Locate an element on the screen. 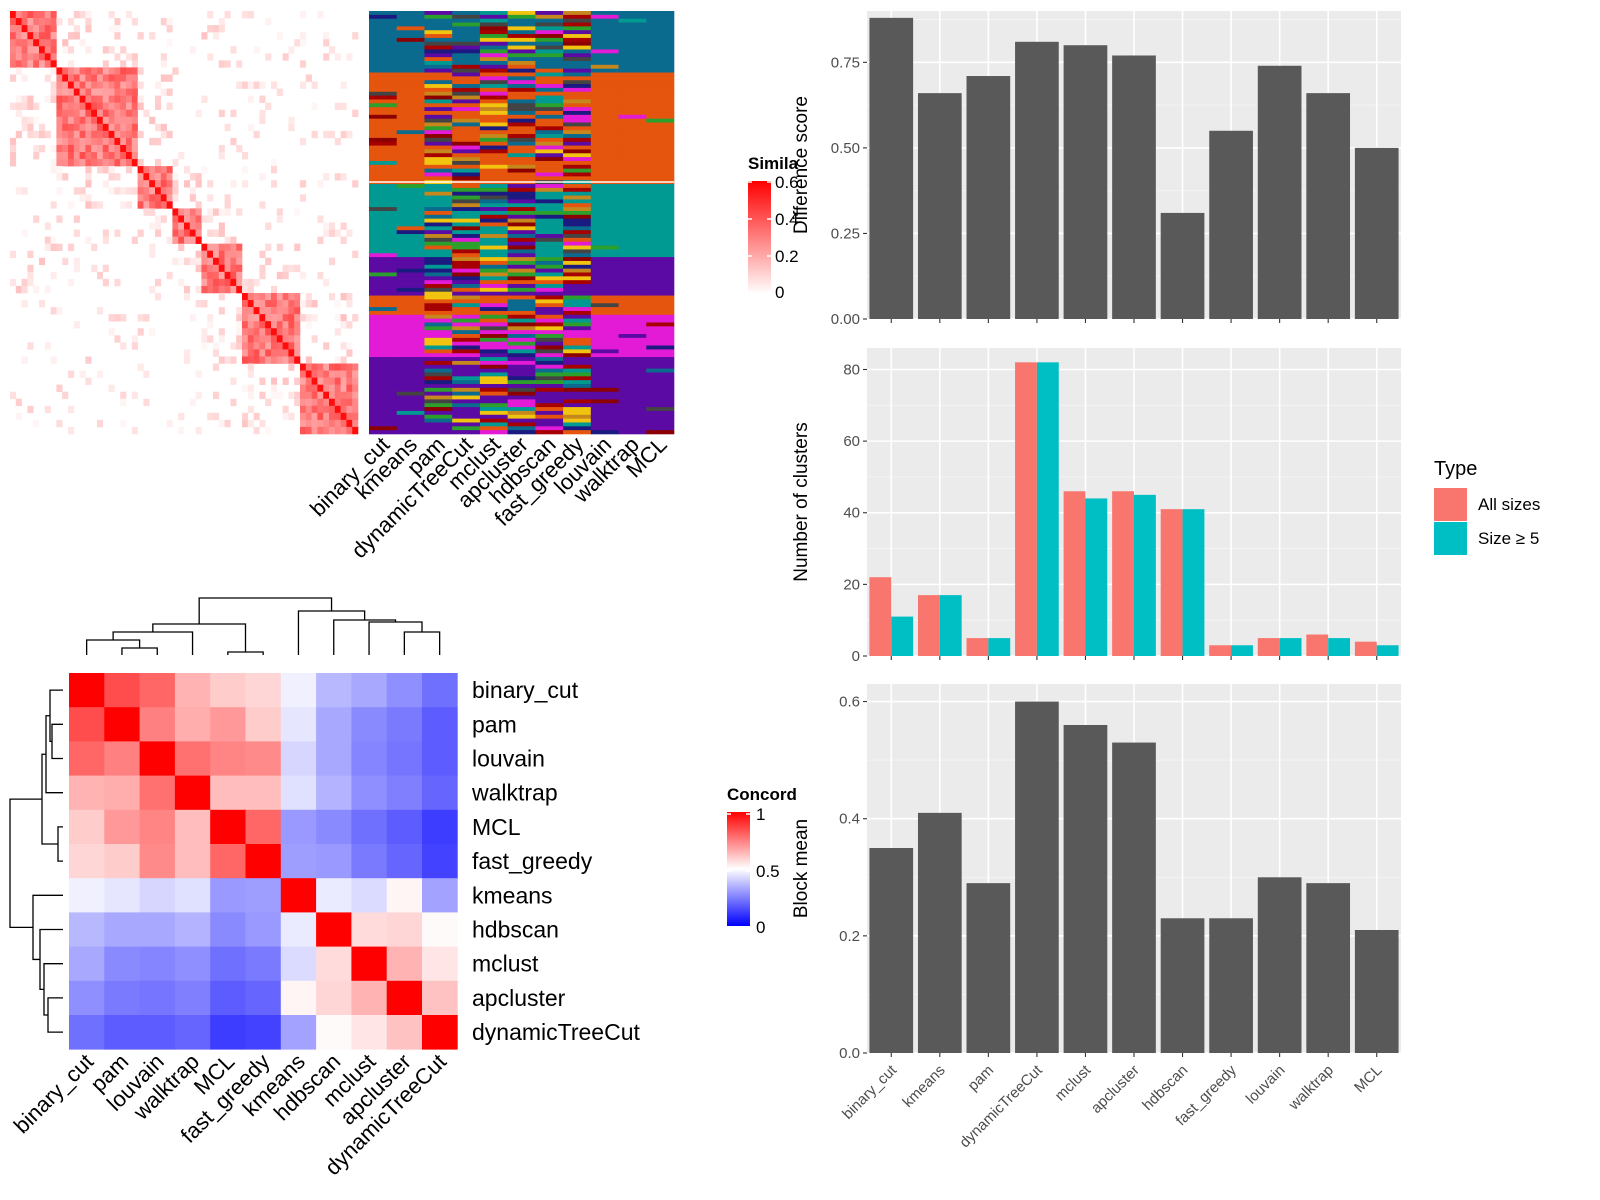 Image resolution: width=1600 pixels, height=1200 pixels. bar is located at coordinates (1074, 573).